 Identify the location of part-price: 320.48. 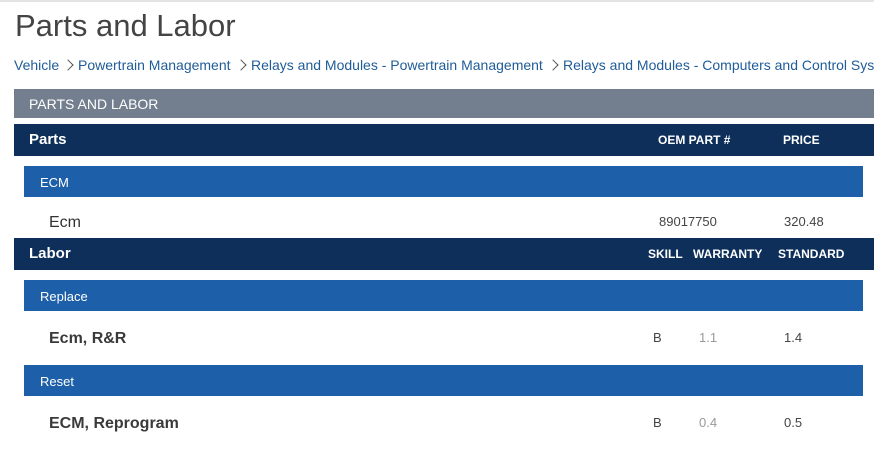
(804, 221).